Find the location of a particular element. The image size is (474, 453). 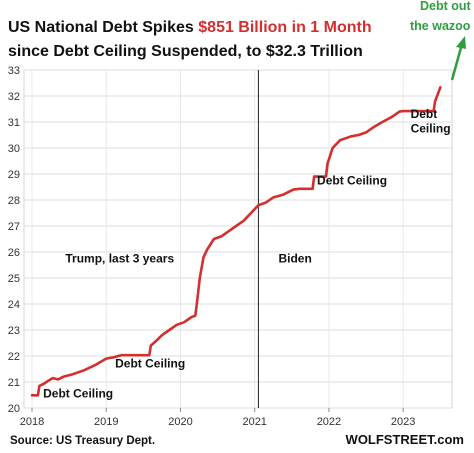

annotation-dc2023a: Debt is located at coordinates (424, 114).